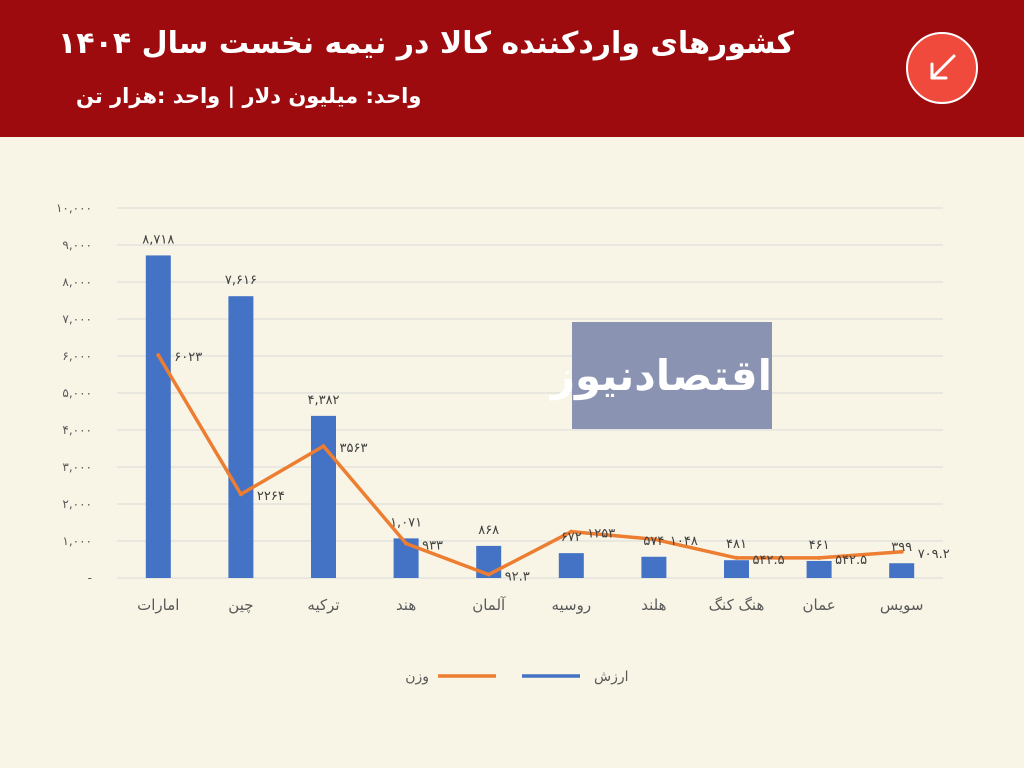 This screenshot has height=768, width=1024. What do you see at coordinates (249, 96) in the screenshot?
I see `page-subtitle: واحد: میلیون دلار | واحد :هزار تن` at bounding box center [249, 96].